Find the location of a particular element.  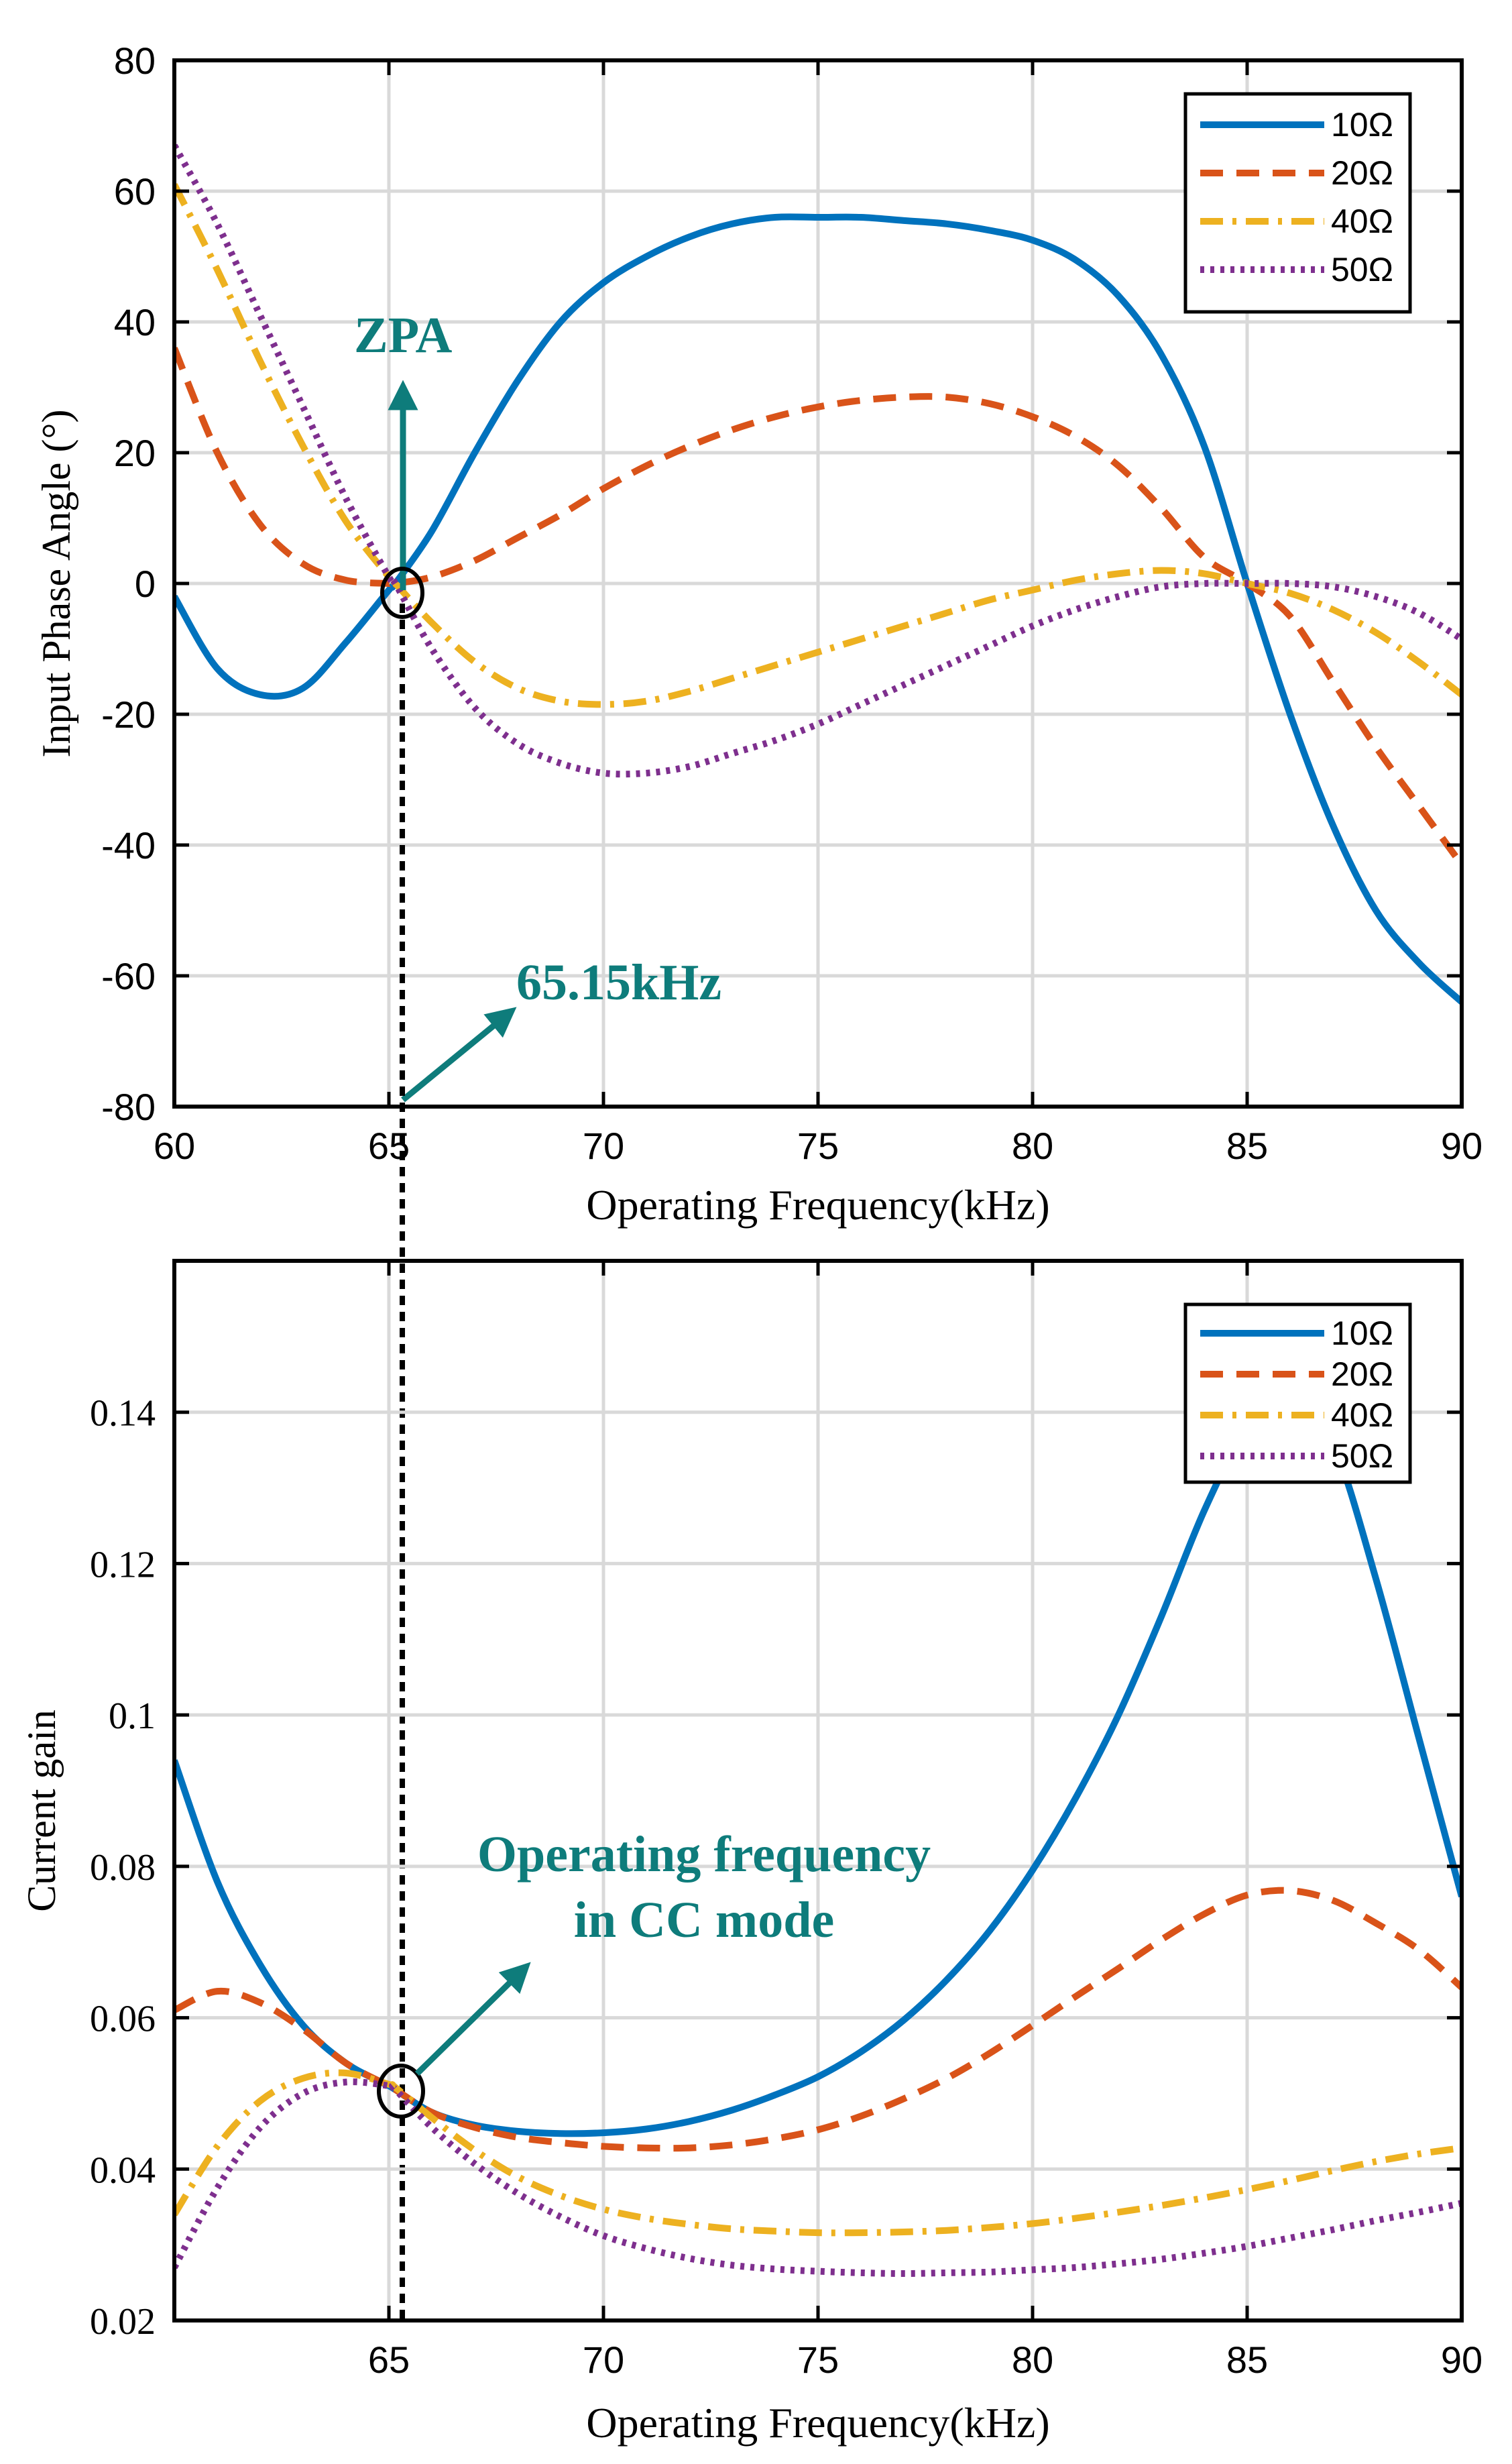

phase-x-axis-label: Operating Frequency(kHz) is located at coordinates (818, 1205).